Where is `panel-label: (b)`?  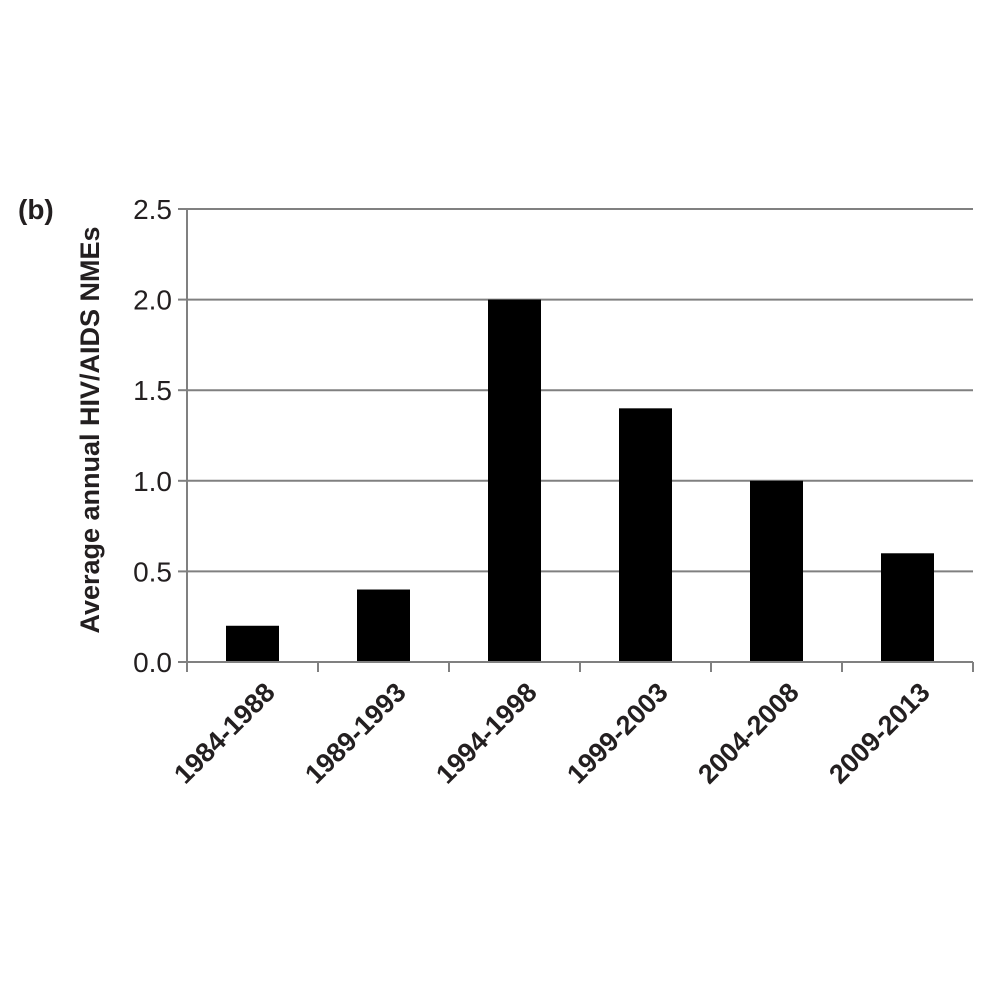
panel-label: (b) is located at coordinates (36, 209).